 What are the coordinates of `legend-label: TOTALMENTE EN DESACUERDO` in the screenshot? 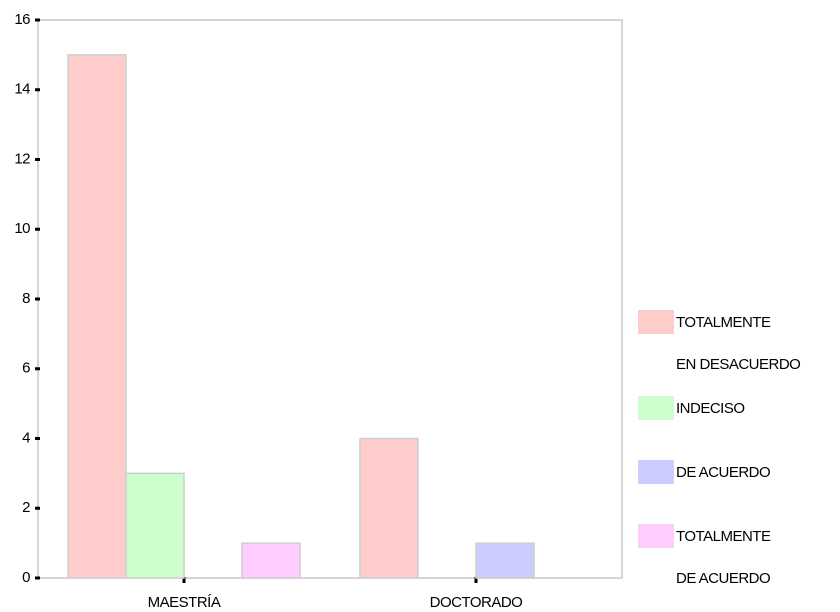 It's located at (738, 343).